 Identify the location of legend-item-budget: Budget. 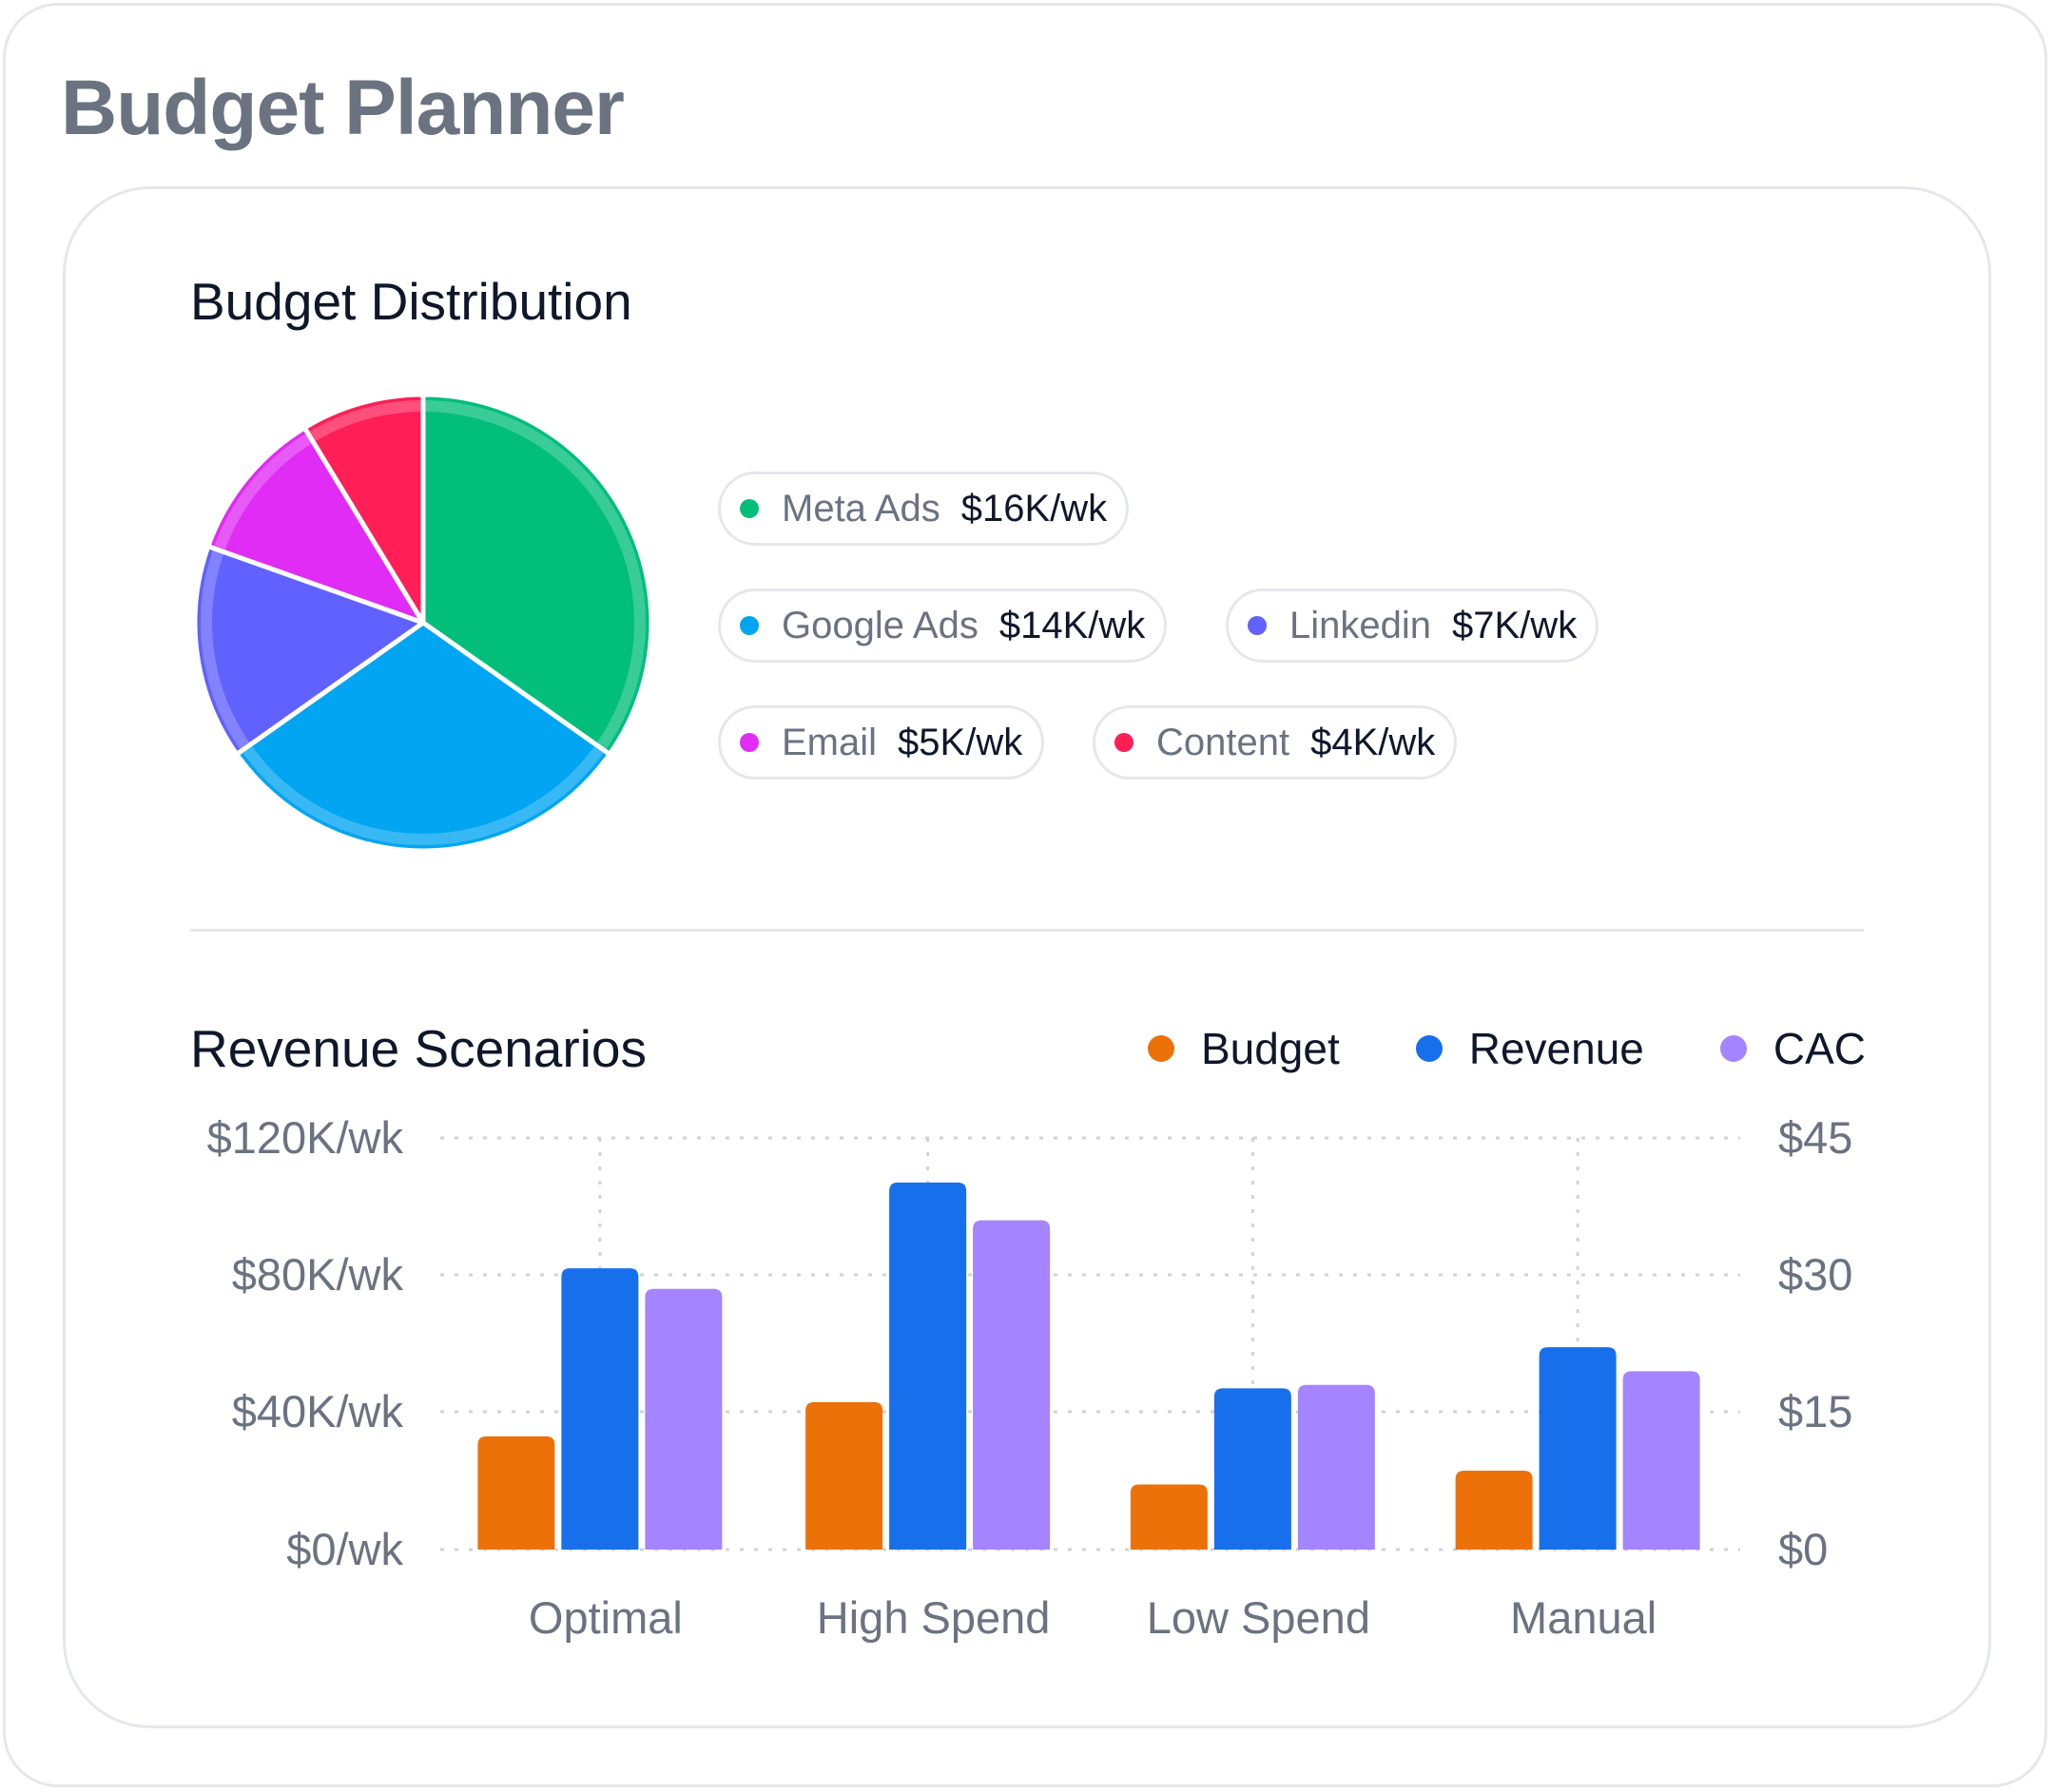
(1243, 1048).